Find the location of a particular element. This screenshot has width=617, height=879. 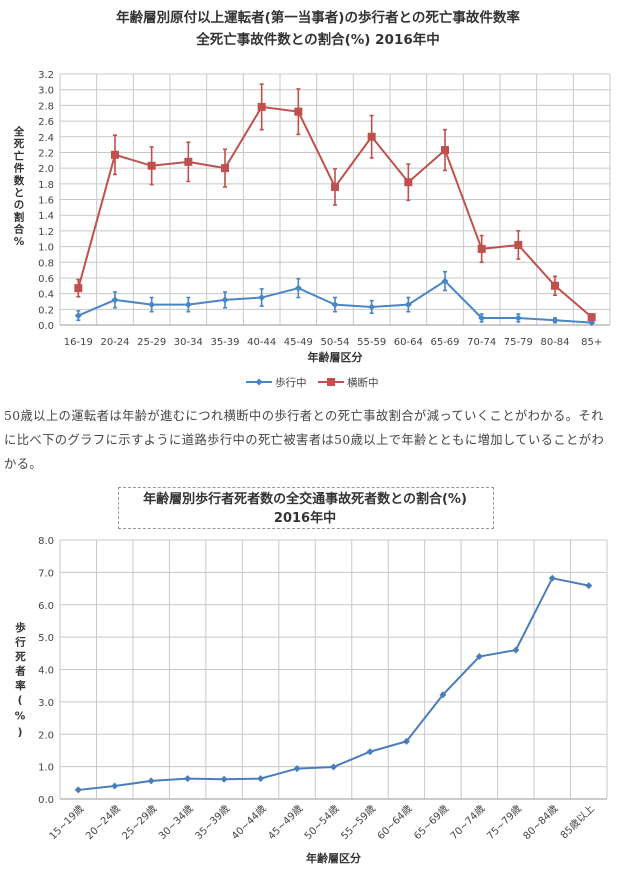

x-tick-label: 65-69 is located at coordinates (444, 342).